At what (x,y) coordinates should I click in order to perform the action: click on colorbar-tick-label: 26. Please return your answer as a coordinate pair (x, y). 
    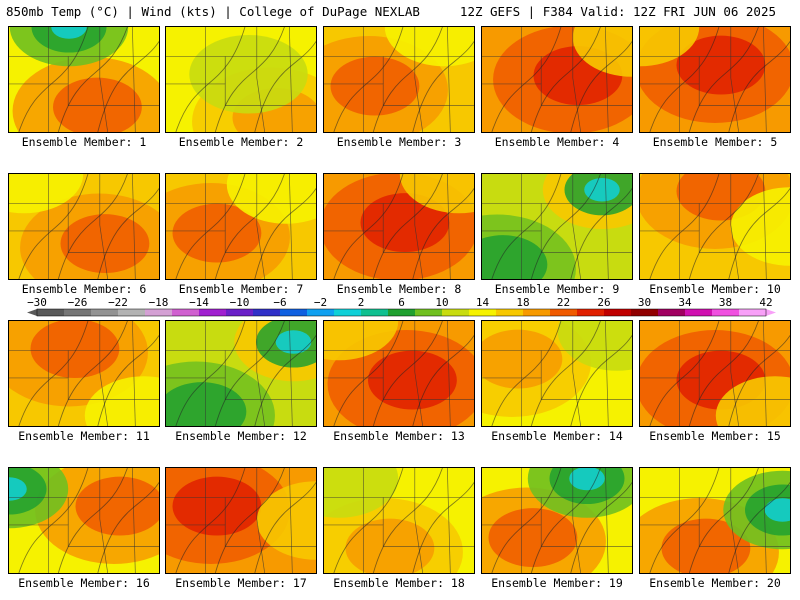
    Looking at the image, I should click on (603, 302).